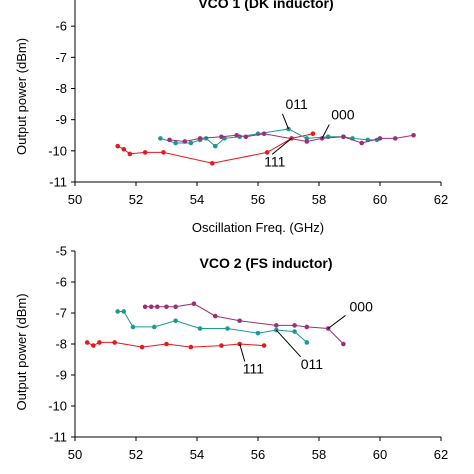 The height and width of the screenshot is (474, 474). What do you see at coordinates (343, 115) in the screenshot?
I see `annotation-label-000: 000` at bounding box center [343, 115].